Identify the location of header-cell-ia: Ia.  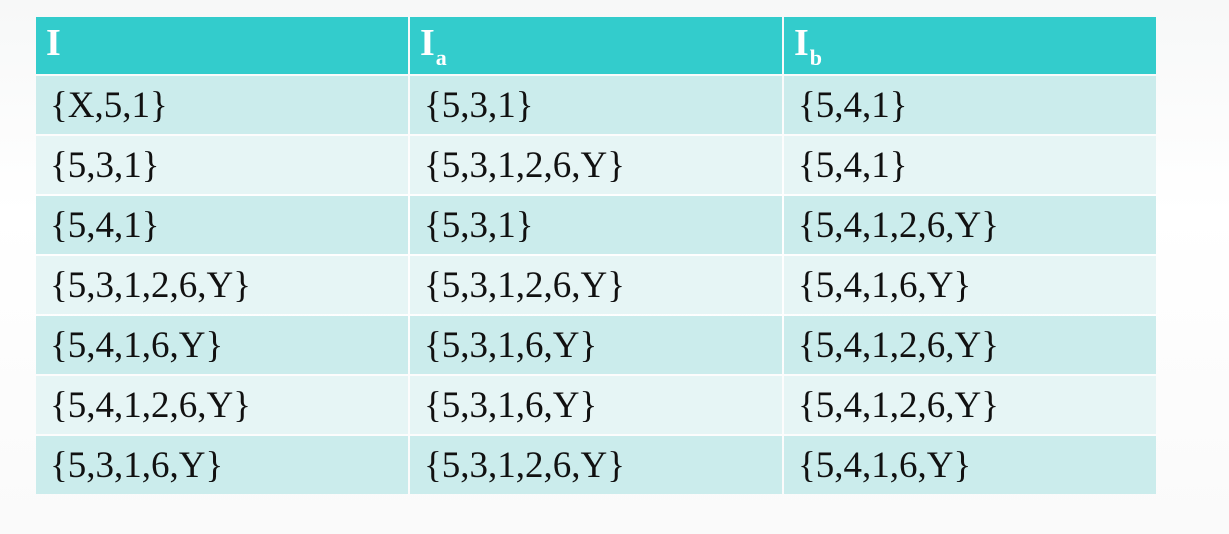
(596, 45).